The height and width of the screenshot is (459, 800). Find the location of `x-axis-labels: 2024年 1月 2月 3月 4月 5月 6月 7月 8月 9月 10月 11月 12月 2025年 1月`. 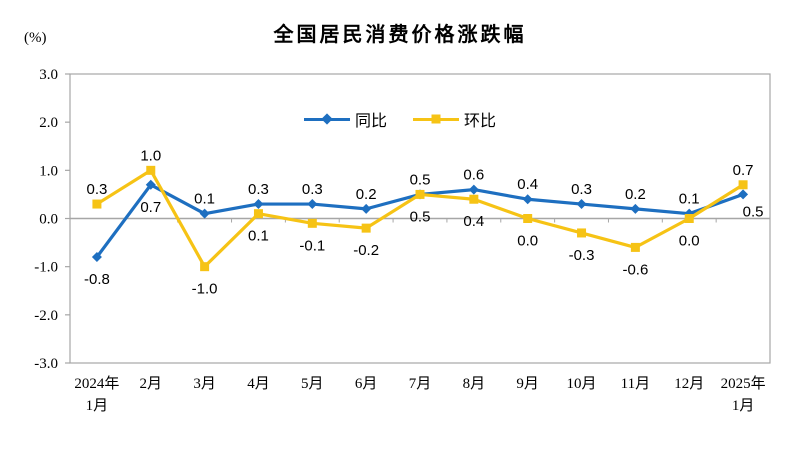

x-axis-labels: 2024年 1月 2月 3月 4月 5月 6月 7月 8月 9月 10月 11月 12月 2025年 1月 is located at coordinates (419, 394).